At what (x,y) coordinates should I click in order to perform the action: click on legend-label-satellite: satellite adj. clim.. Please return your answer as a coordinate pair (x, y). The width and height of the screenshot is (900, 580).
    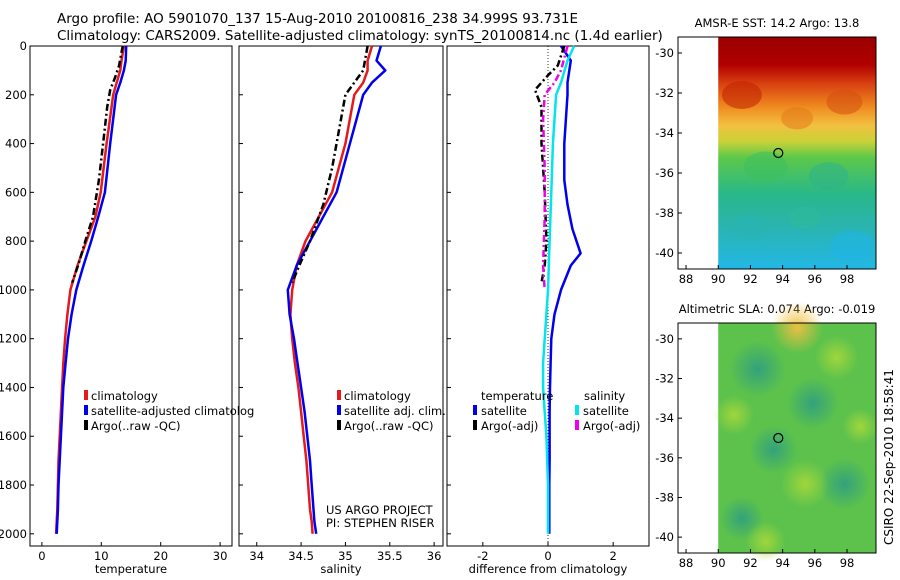
    Looking at the image, I should click on (395, 411).